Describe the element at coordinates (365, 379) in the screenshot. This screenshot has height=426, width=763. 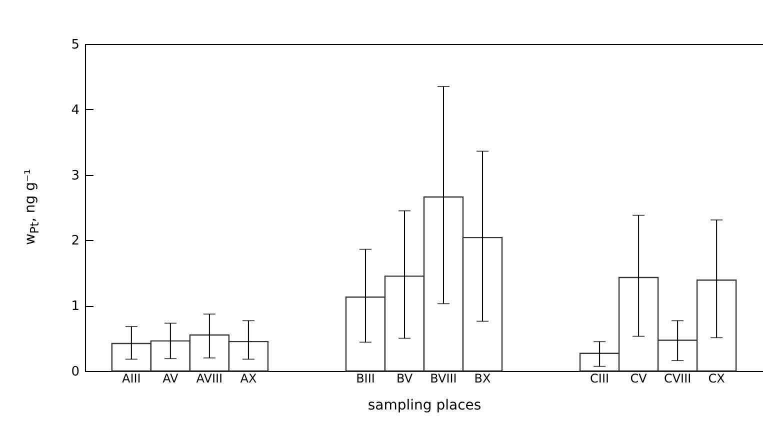
I see `x-tick-label: BIII` at that location.